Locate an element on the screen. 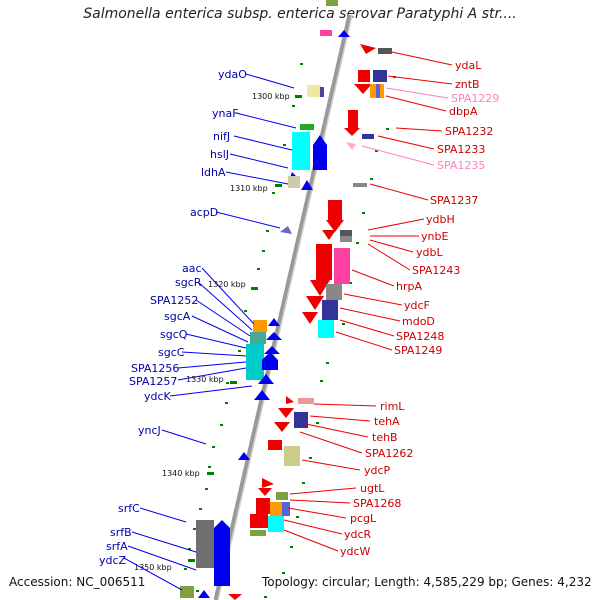 The height and width of the screenshot is (600, 600). gene-label: ldhA is located at coordinates (213, 172).